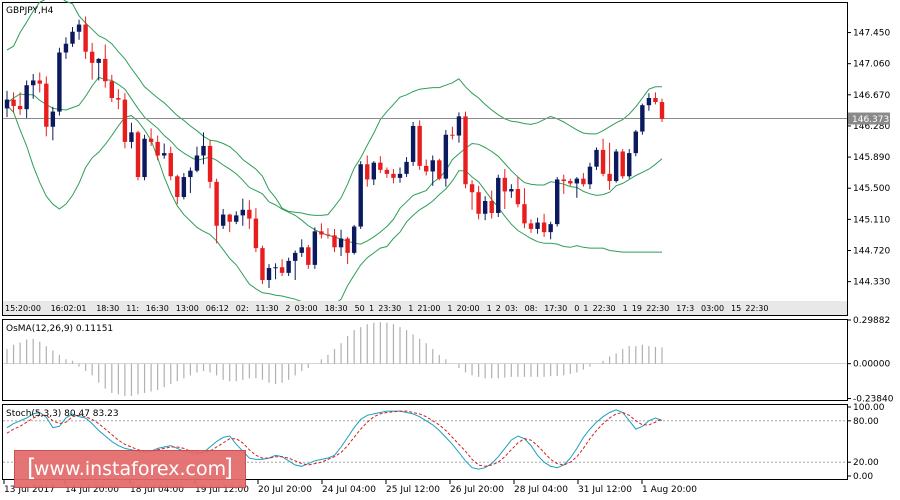  Describe the element at coordinates (736, 308) in the screenshot. I see `session-time-label: 15` at that location.